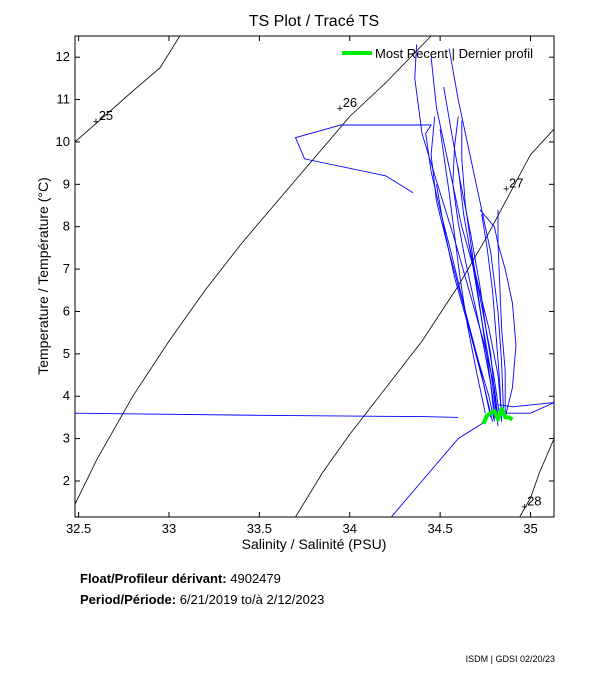 The width and height of the screenshot is (611, 675). What do you see at coordinates (255, 578) in the screenshot?
I see `float-id: 4902479` at bounding box center [255, 578].